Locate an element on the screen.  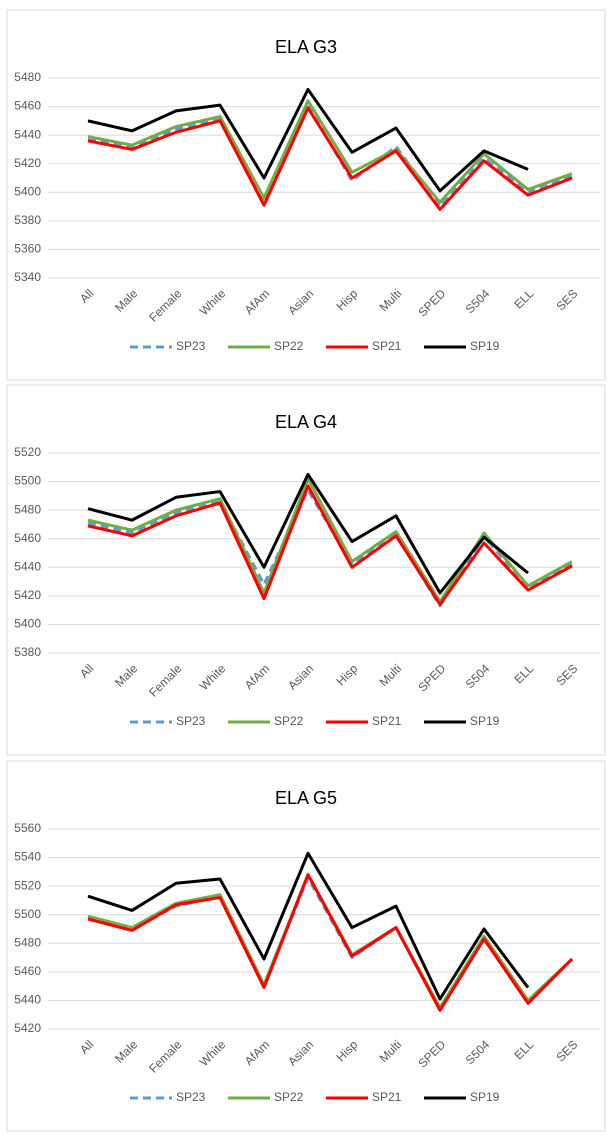
chart-title: ELA G3 is located at coordinates (306, 47).